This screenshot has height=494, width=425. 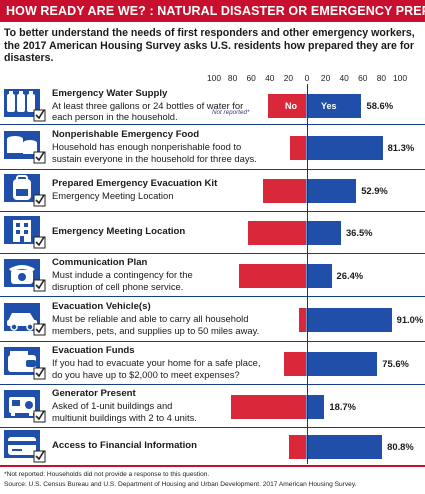 What do you see at coordinates (125, 445) in the screenshot?
I see `category-title: Access to Financial Information` at bounding box center [125, 445].